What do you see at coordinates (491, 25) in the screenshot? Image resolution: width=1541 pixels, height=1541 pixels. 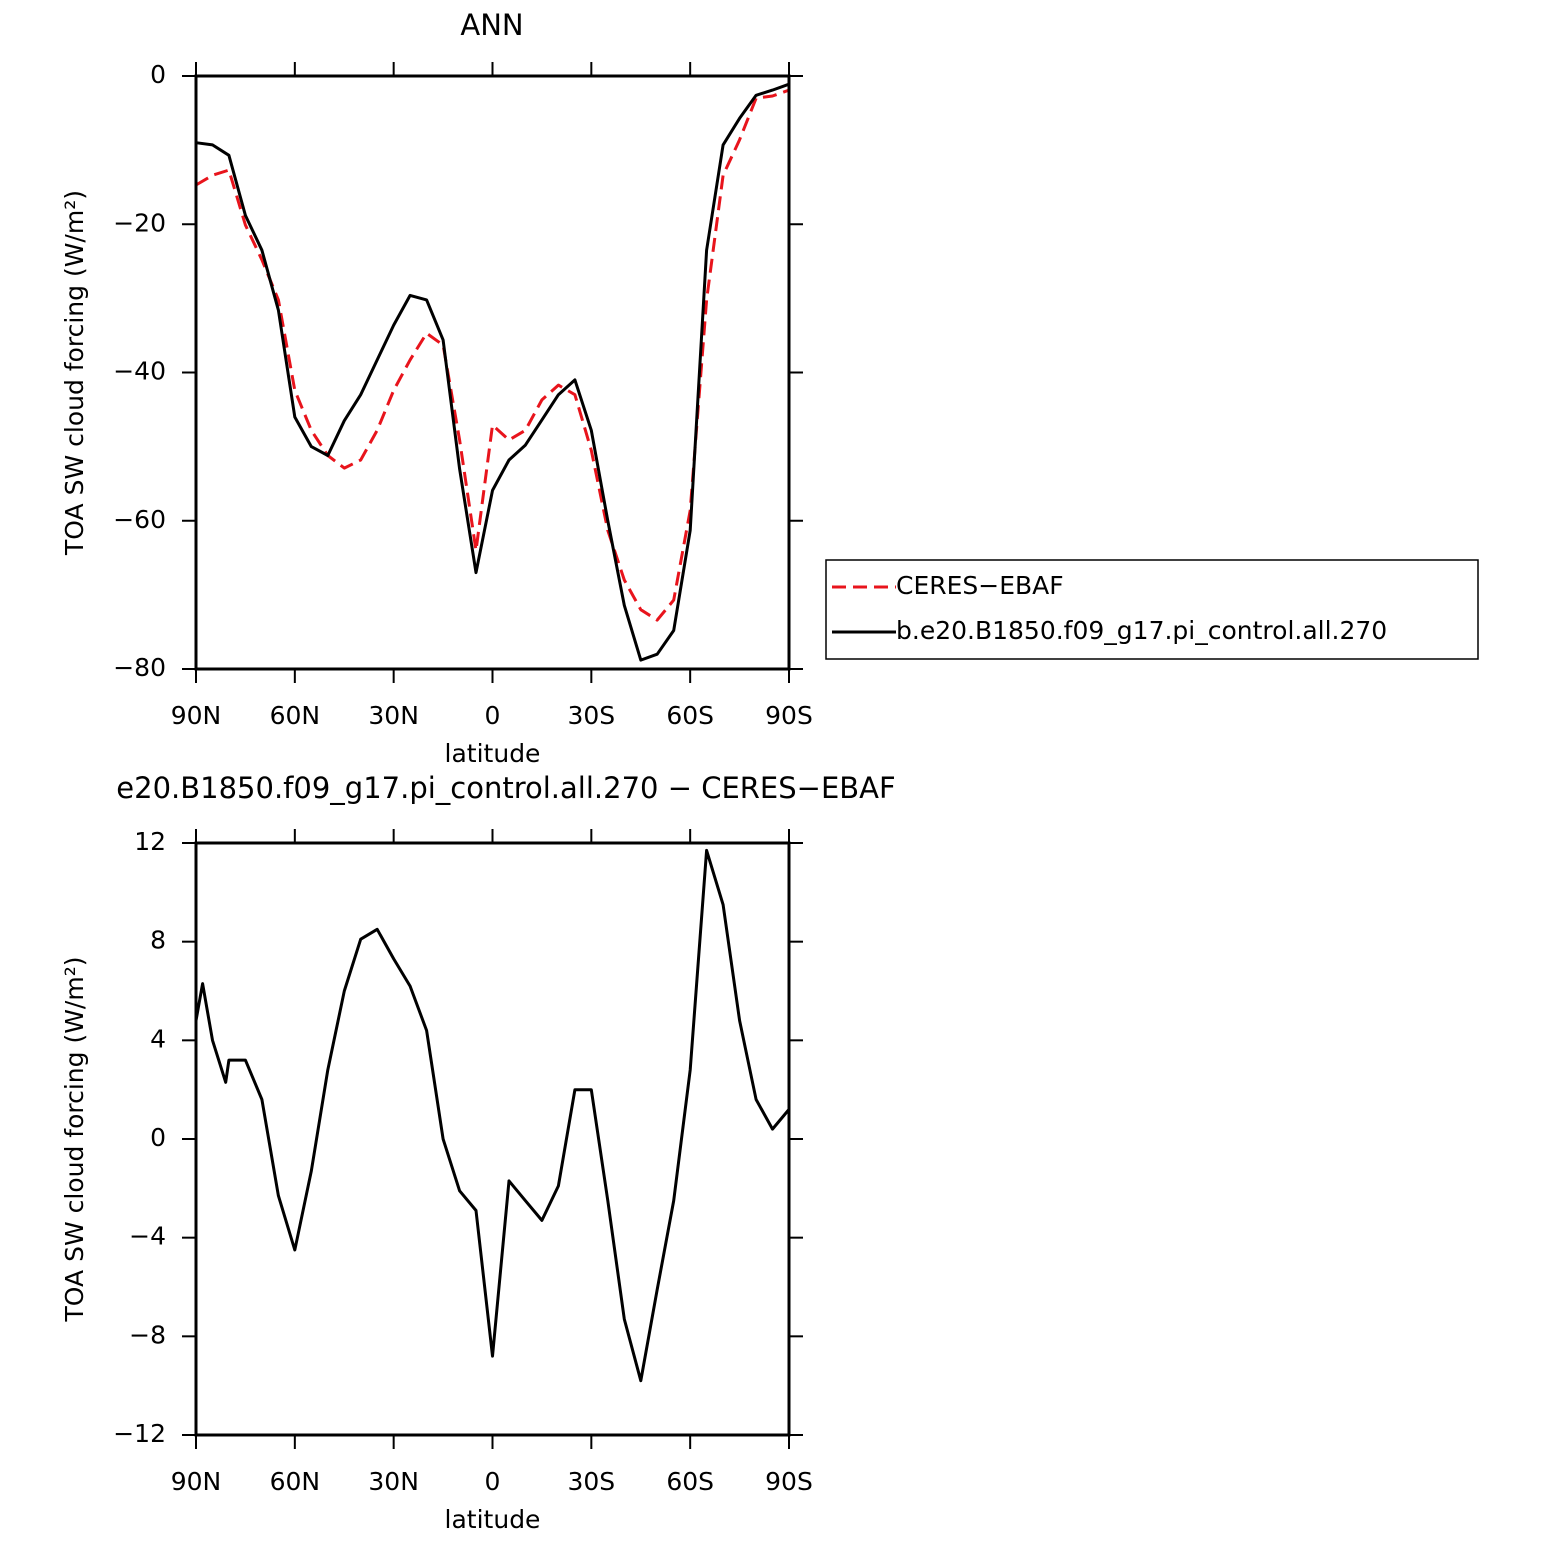 I see `chart-title: ANN` at bounding box center [491, 25].